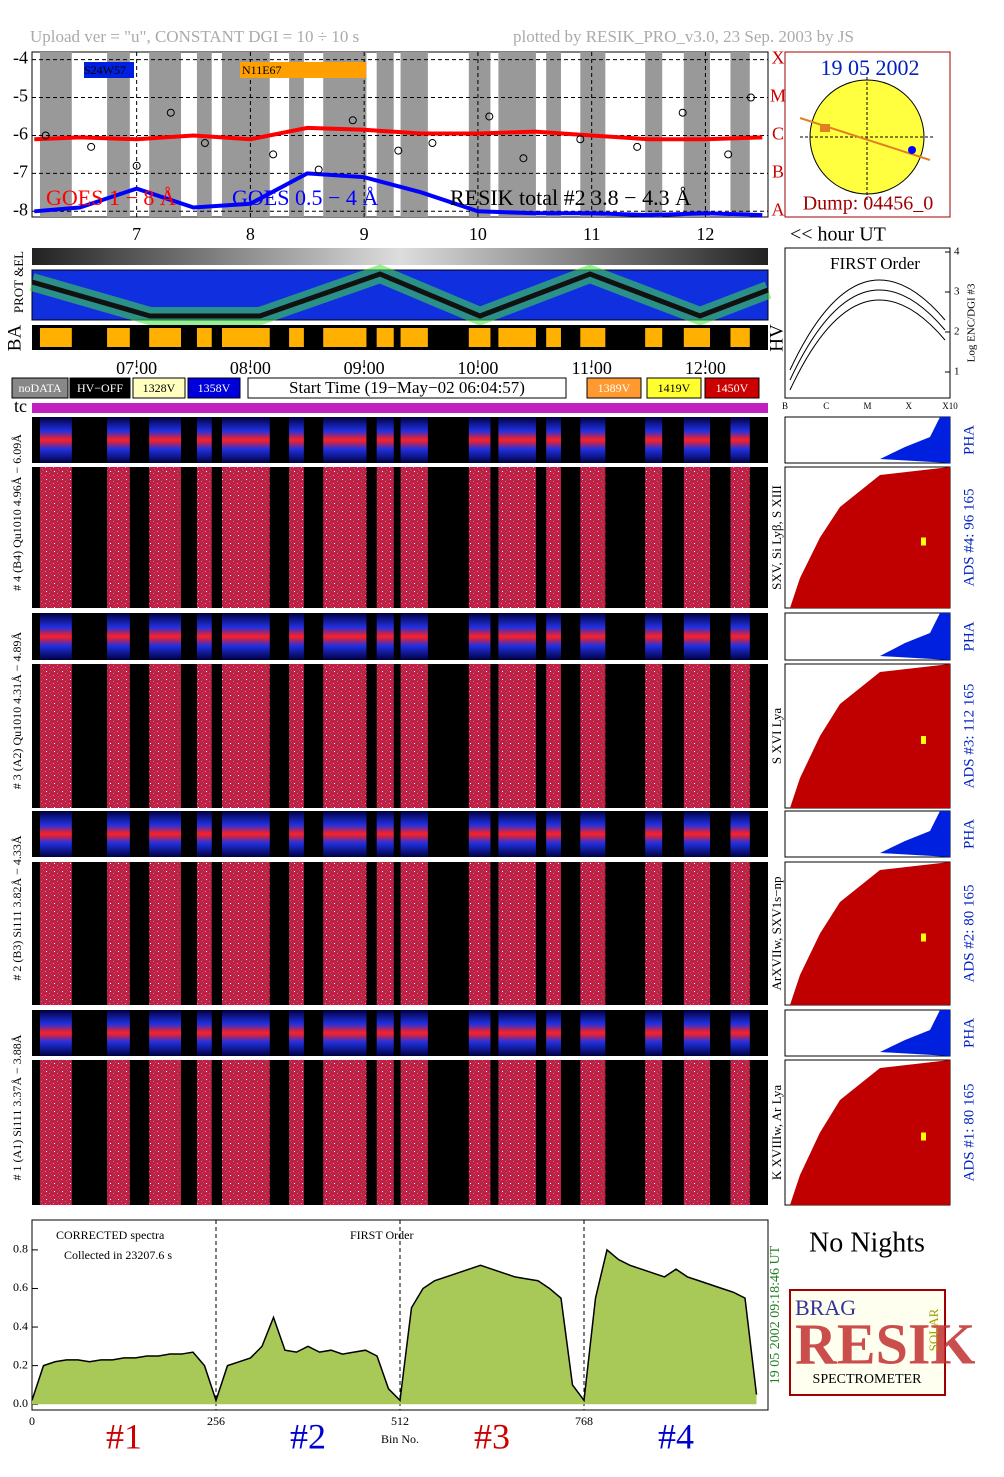 The image size is (1004, 1477). Describe the element at coordinates (250, 234) in the screenshot. I see `x-tick-label: 8` at that location.